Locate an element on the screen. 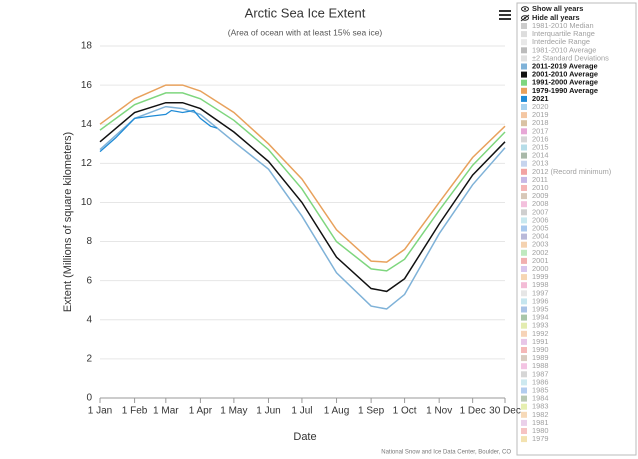 The width and height of the screenshot is (638, 459). legend-item: 2018 is located at coordinates (540, 122).